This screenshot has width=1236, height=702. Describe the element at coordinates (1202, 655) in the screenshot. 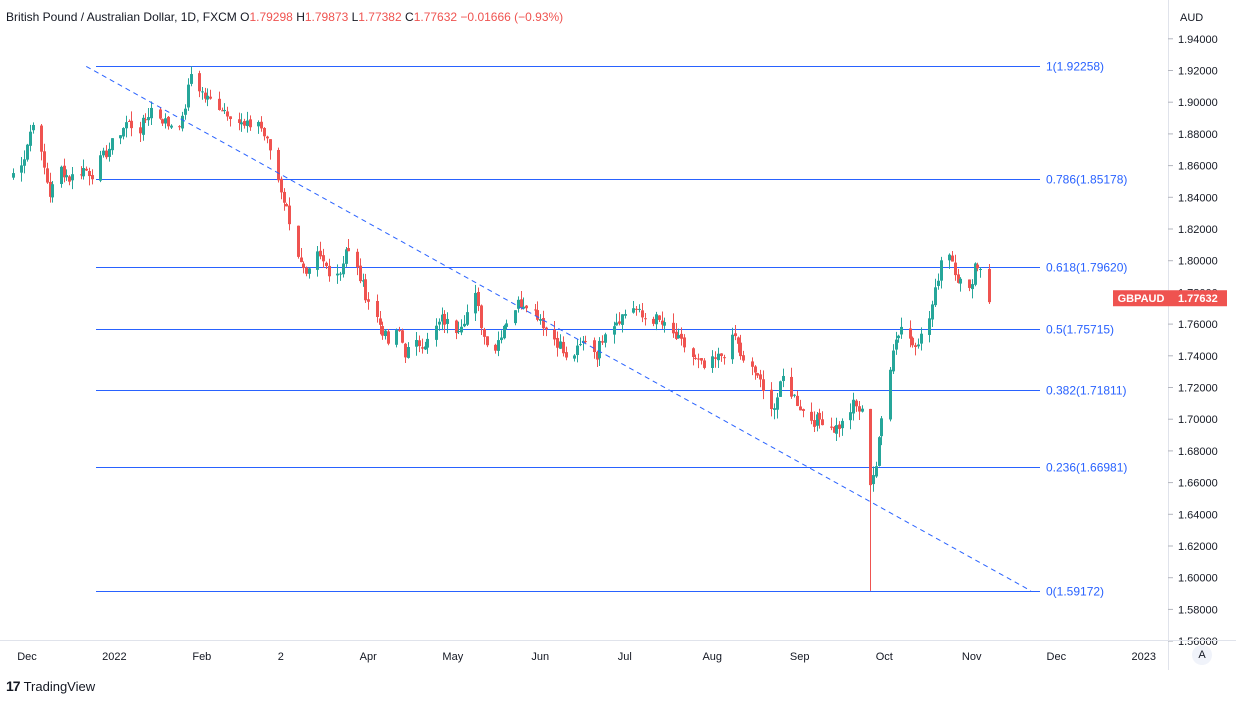

I see `auto-scale-button: A` at that location.